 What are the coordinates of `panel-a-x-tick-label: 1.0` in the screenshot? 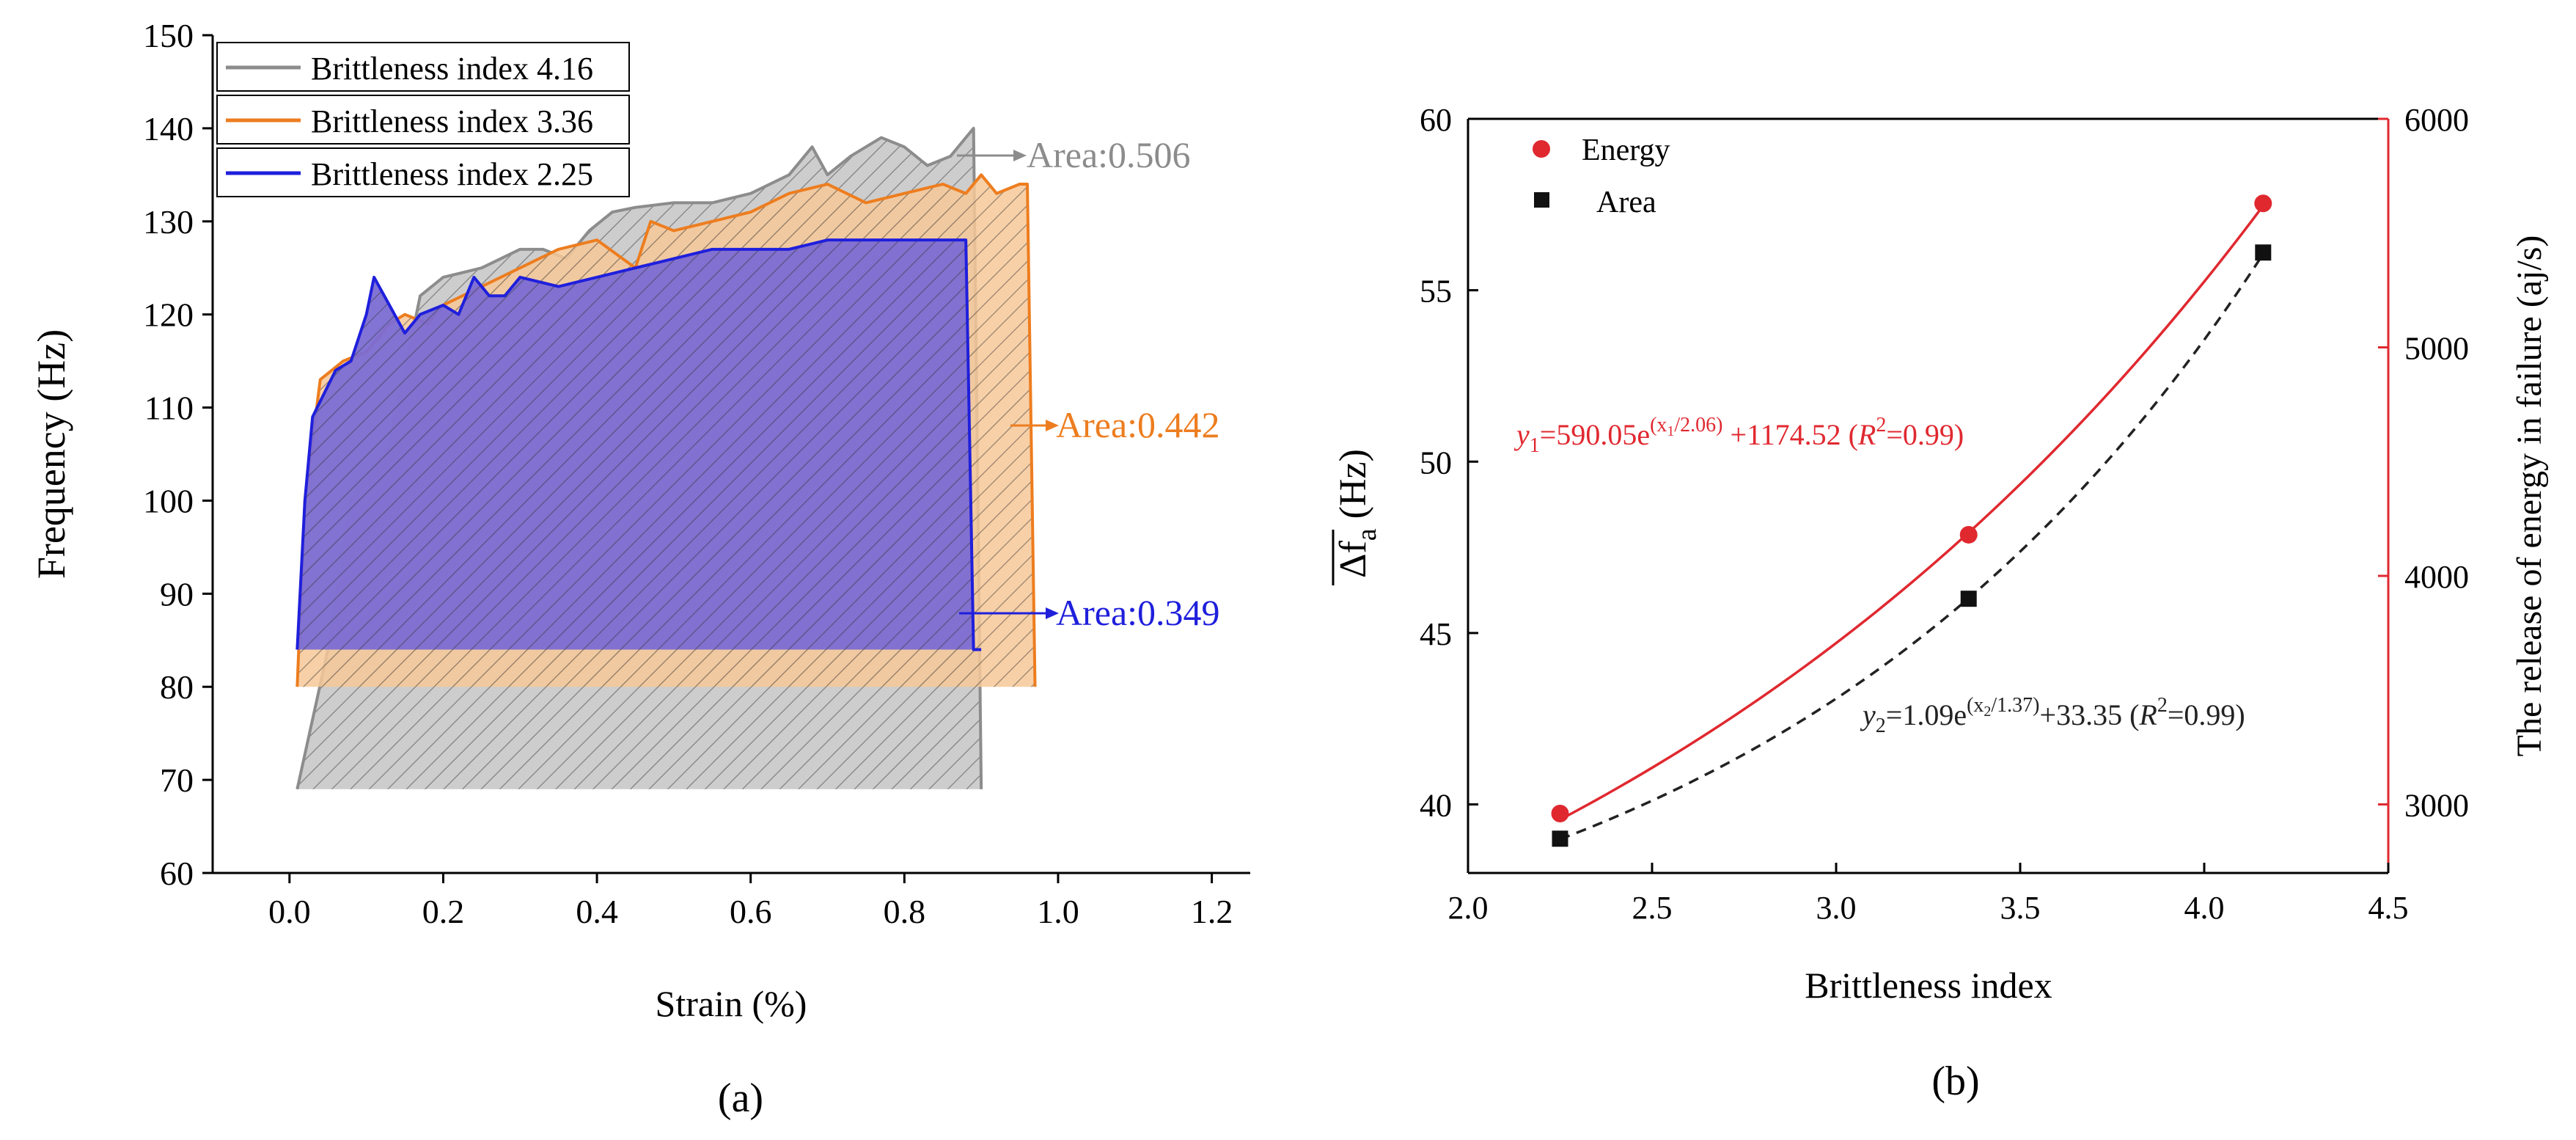 It's located at (1058, 911).